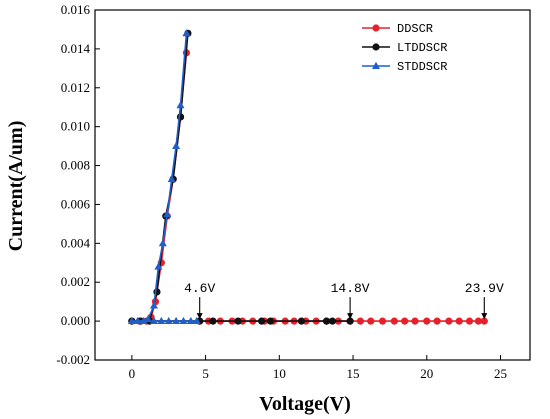  Describe the element at coordinates (422, 67) in the screenshot. I see `legend-label: STDDSCR` at that location.